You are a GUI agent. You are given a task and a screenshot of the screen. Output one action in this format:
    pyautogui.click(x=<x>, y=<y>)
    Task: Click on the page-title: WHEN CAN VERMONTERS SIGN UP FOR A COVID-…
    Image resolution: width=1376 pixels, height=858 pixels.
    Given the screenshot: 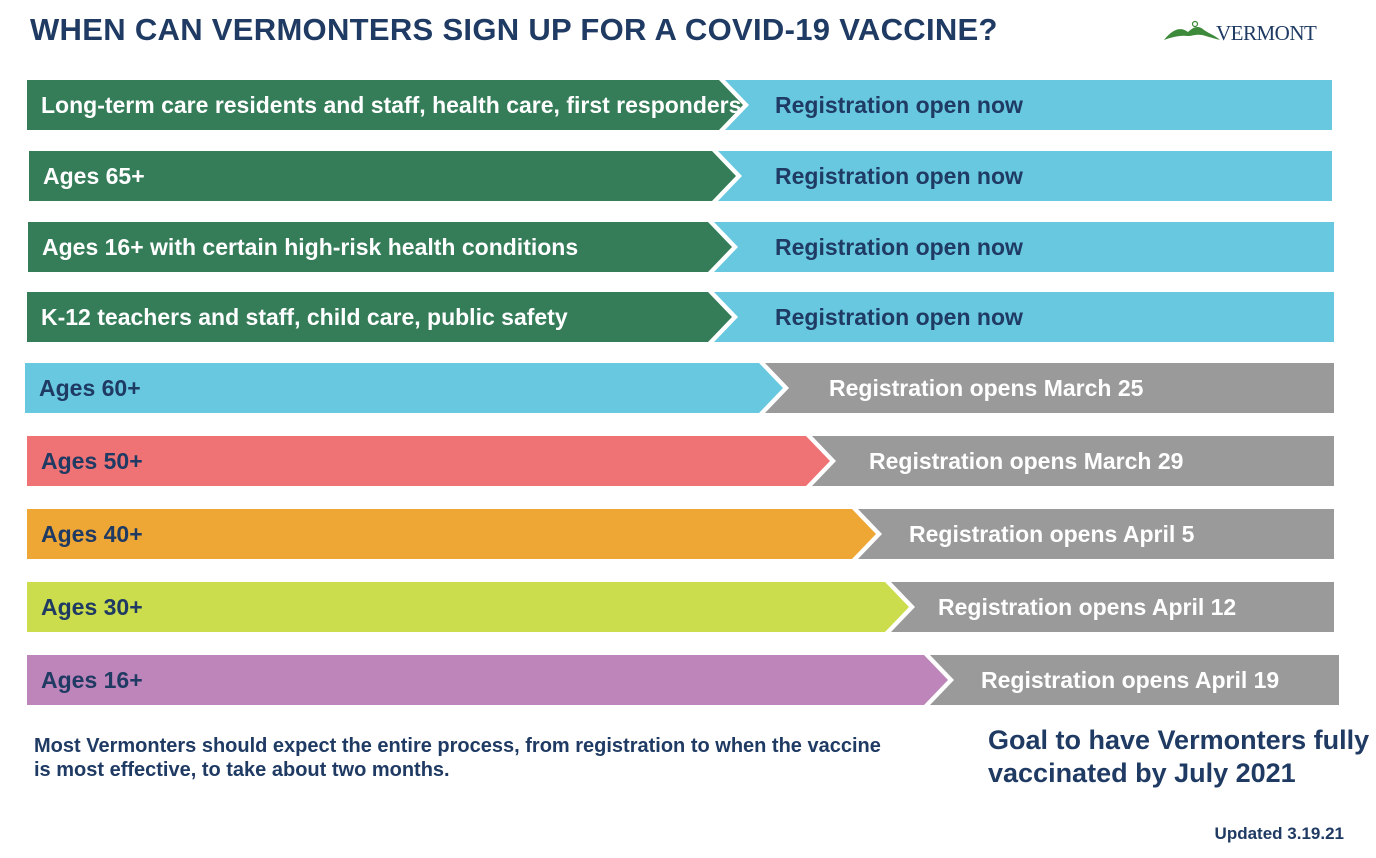 What is the action you would take?
    pyautogui.click(x=514, y=29)
    